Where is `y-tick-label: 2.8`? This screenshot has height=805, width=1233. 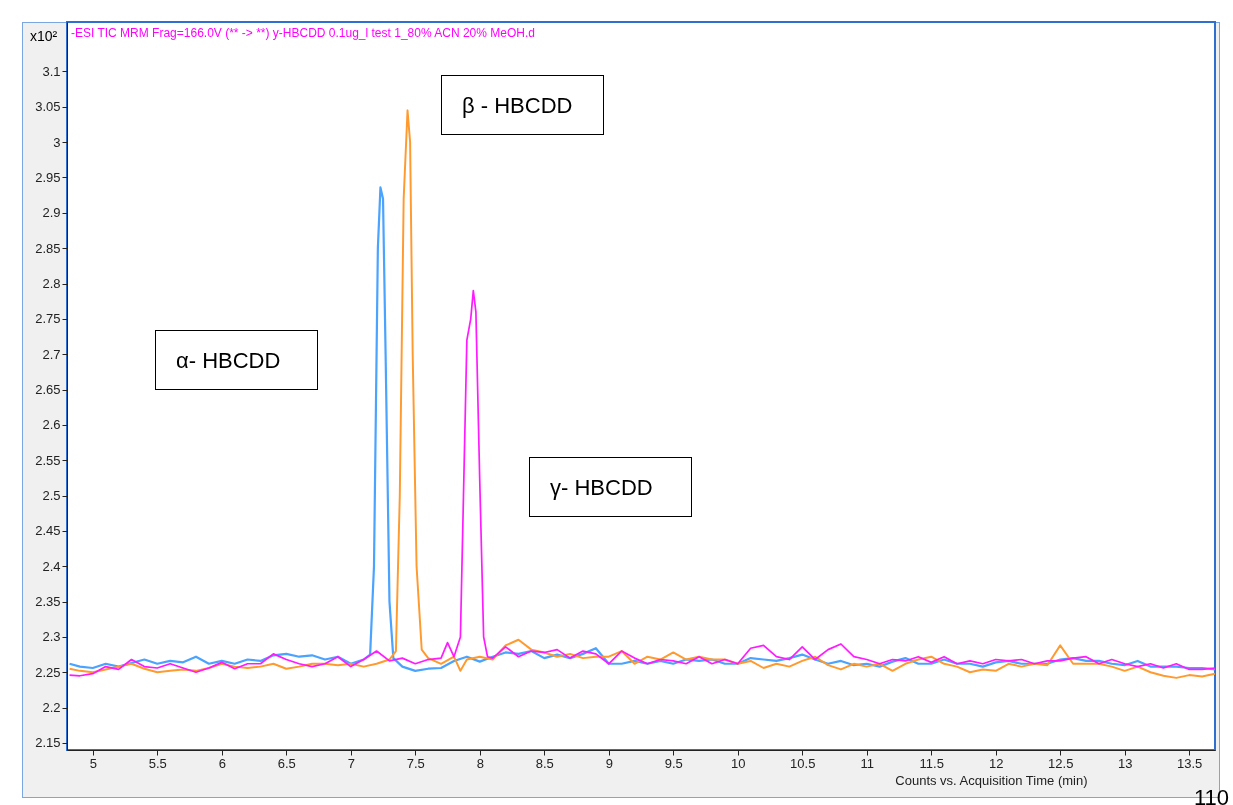
y-tick-label: 2.8 is located at coordinates (51, 284).